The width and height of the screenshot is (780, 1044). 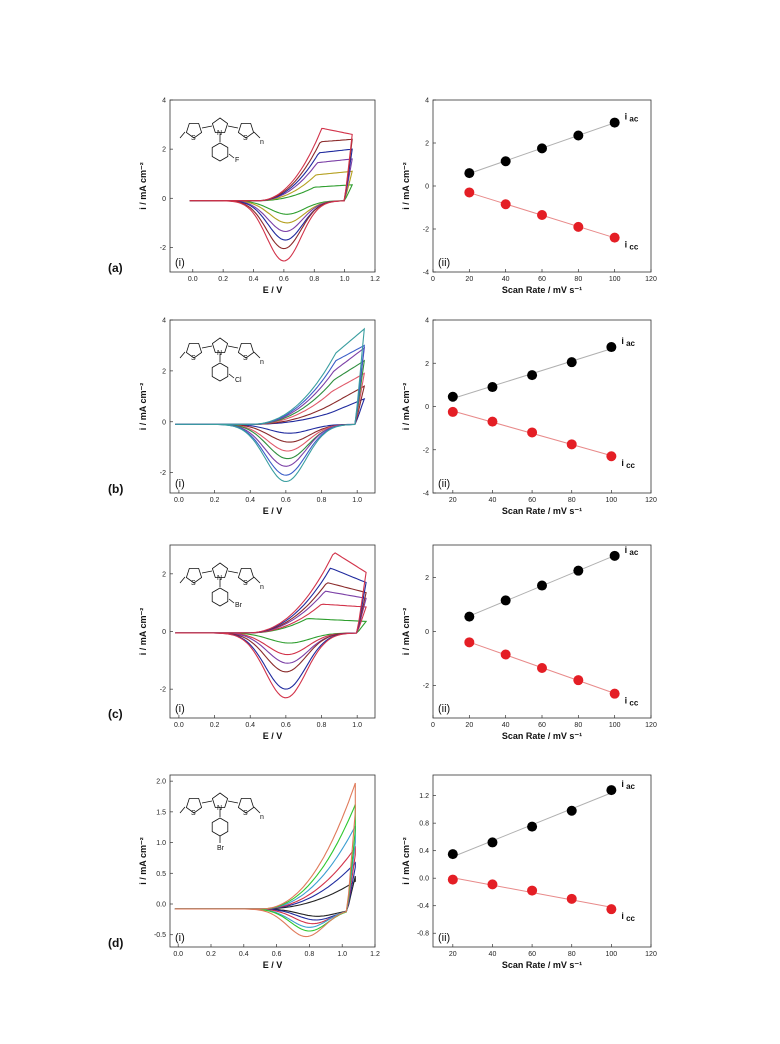 I want to click on y-tick-label: -2, so click(x=163, y=473).